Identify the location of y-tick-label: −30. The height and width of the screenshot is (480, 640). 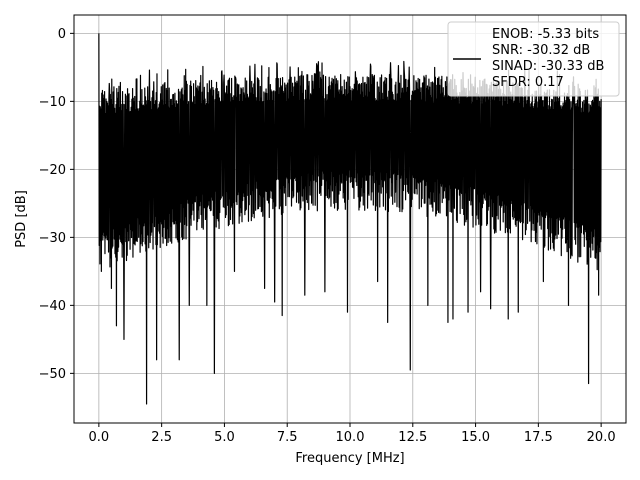
(52, 238).